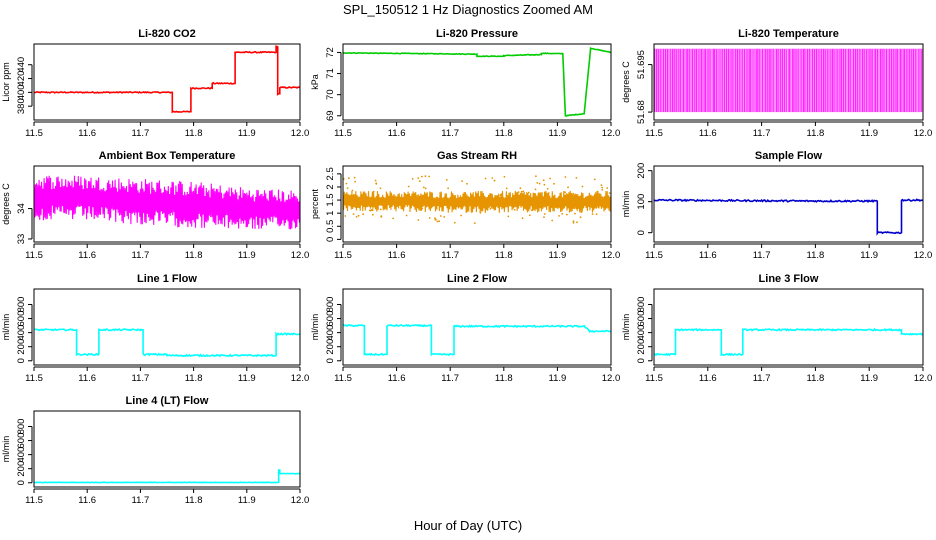 This screenshot has height=540, width=936. I want to click on subplot-title: Line 2 Flow, so click(477, 279).